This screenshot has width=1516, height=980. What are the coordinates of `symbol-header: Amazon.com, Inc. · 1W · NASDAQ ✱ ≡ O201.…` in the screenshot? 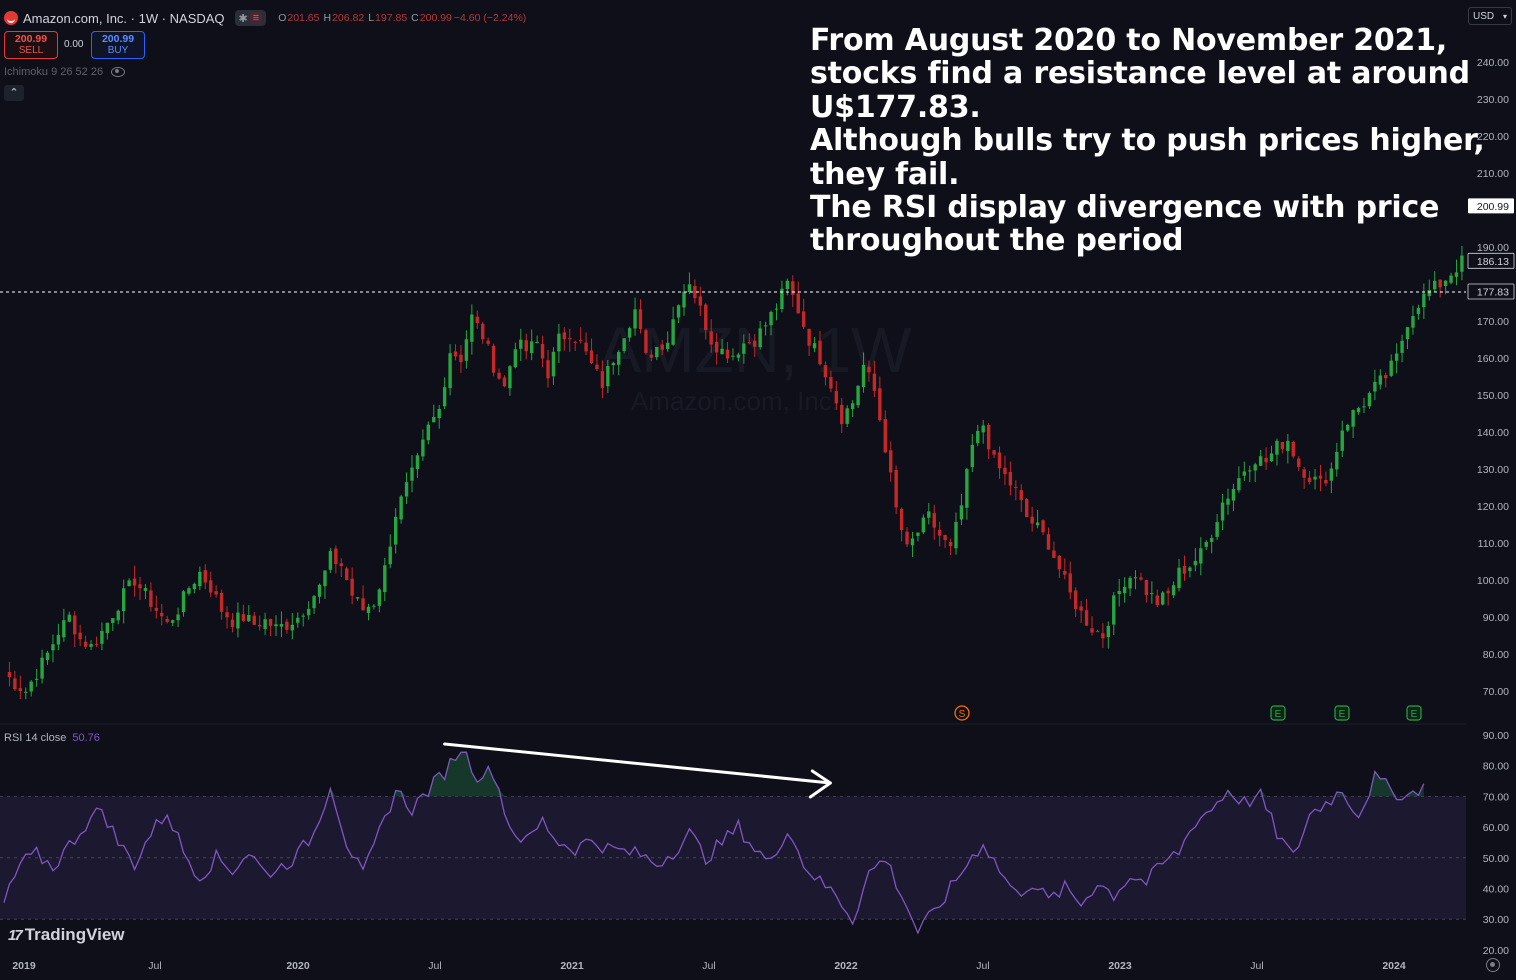 It's located at (265, 18).